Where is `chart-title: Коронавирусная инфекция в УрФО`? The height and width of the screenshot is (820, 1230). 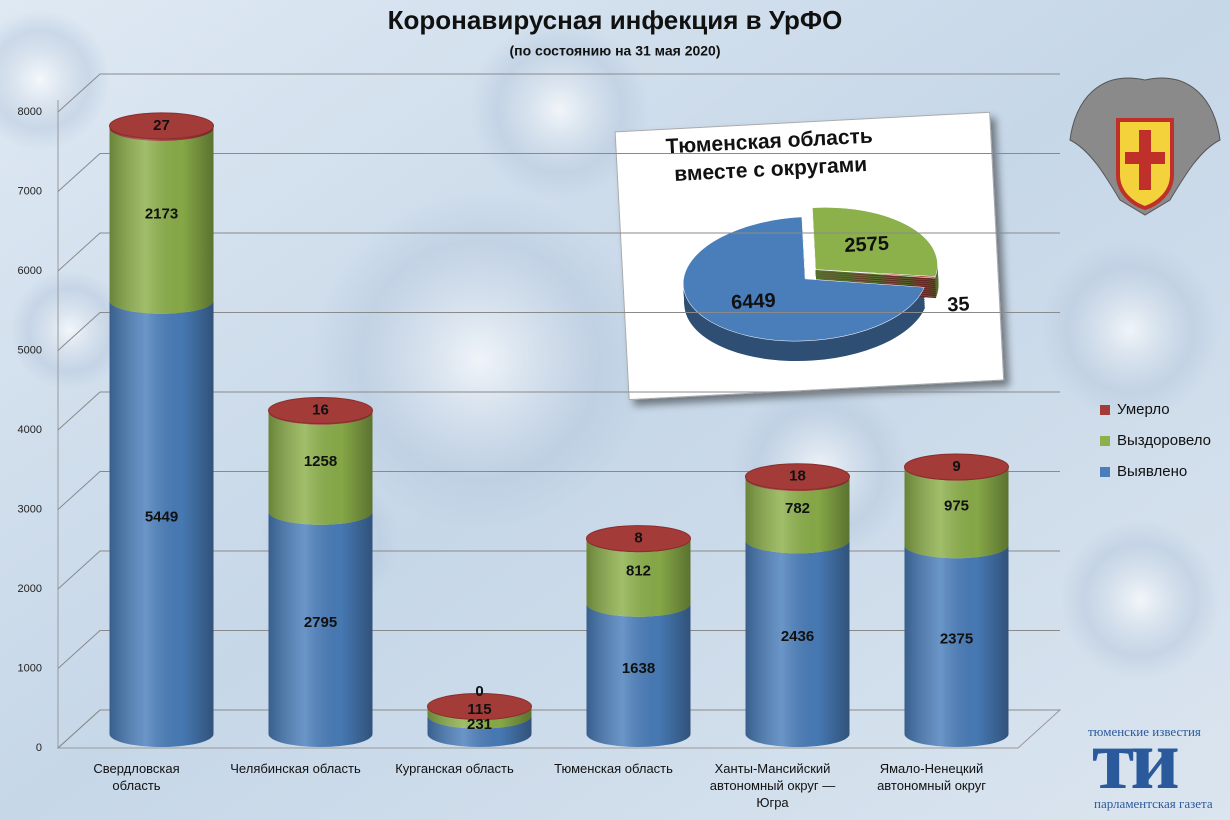 chart-title: Коронавирусная инфекция в УрФО is located at coordinates (615, 20).